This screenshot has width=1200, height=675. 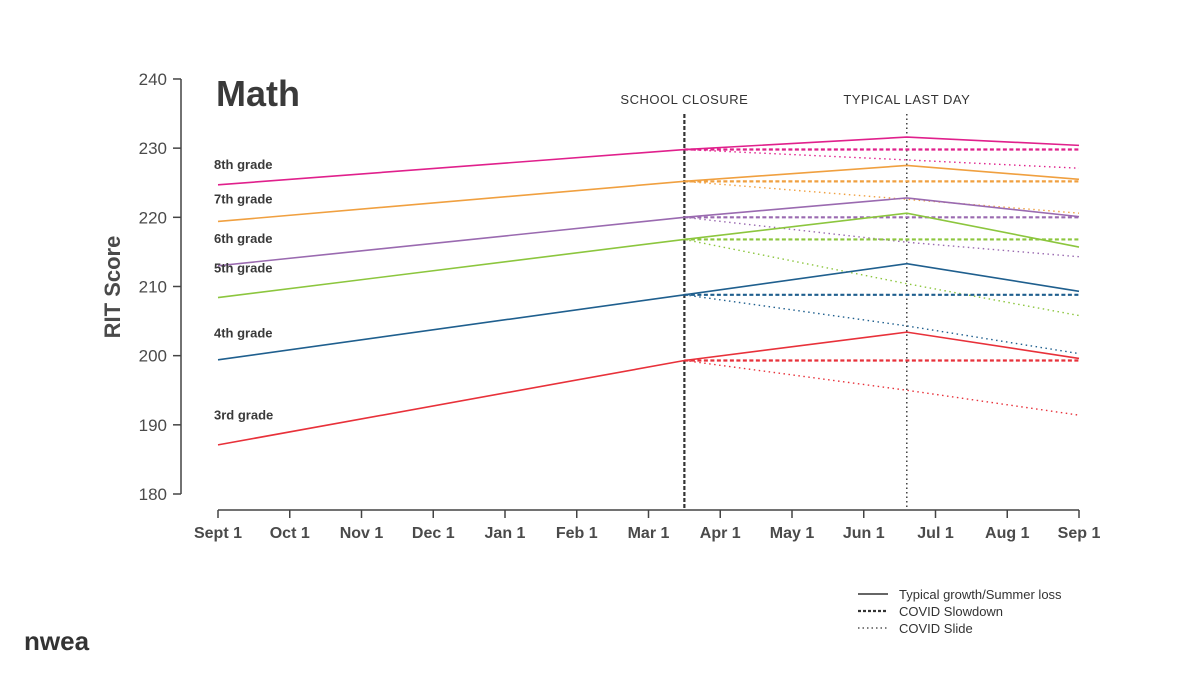 I want to click on y-tick-label: 230, so click(x=153, y=148).